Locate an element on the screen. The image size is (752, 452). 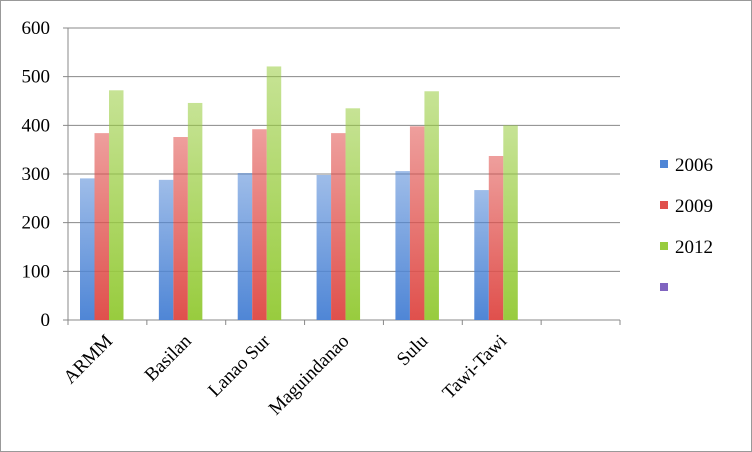
y-tick-label: 100 is located at coordinates (36, 271).